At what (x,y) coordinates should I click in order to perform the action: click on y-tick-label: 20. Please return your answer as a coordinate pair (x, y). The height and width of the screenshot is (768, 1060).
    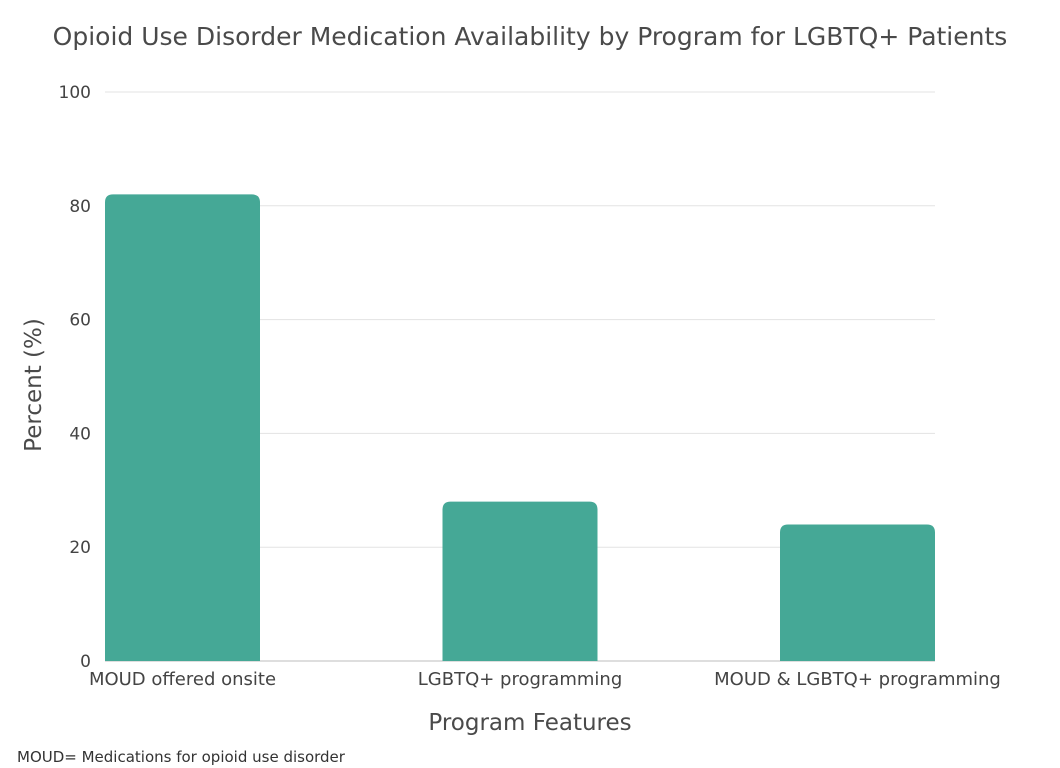
    Looking at the image, I should click on (80, 548).